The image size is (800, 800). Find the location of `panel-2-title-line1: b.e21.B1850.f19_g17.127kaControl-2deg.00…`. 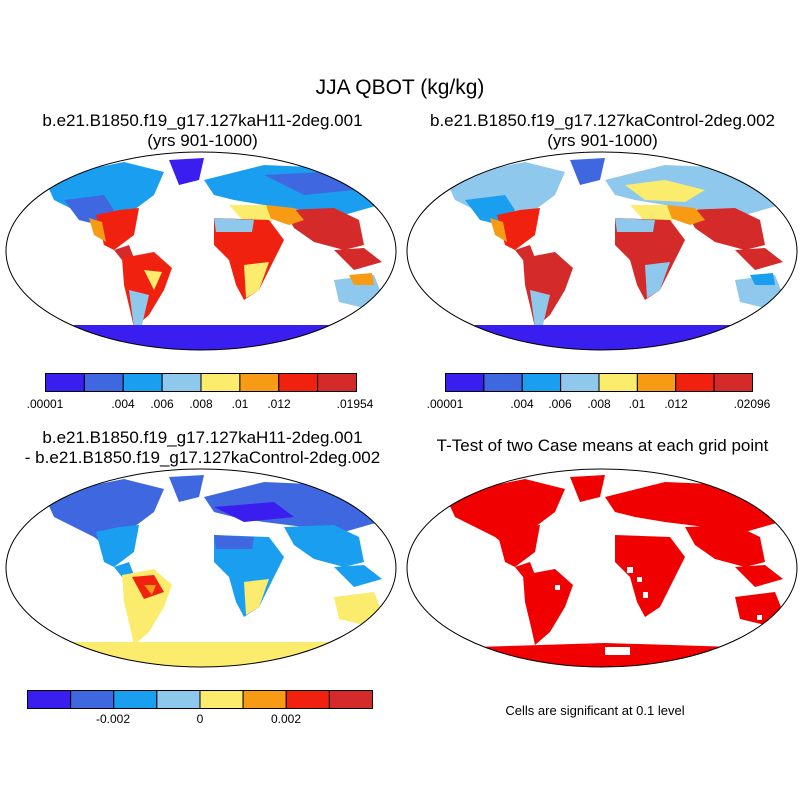

panel-2-title-line1: b.e21.B1850.f19_g17.127kaControl-2deg.00… is located at coordinates (602, 120).